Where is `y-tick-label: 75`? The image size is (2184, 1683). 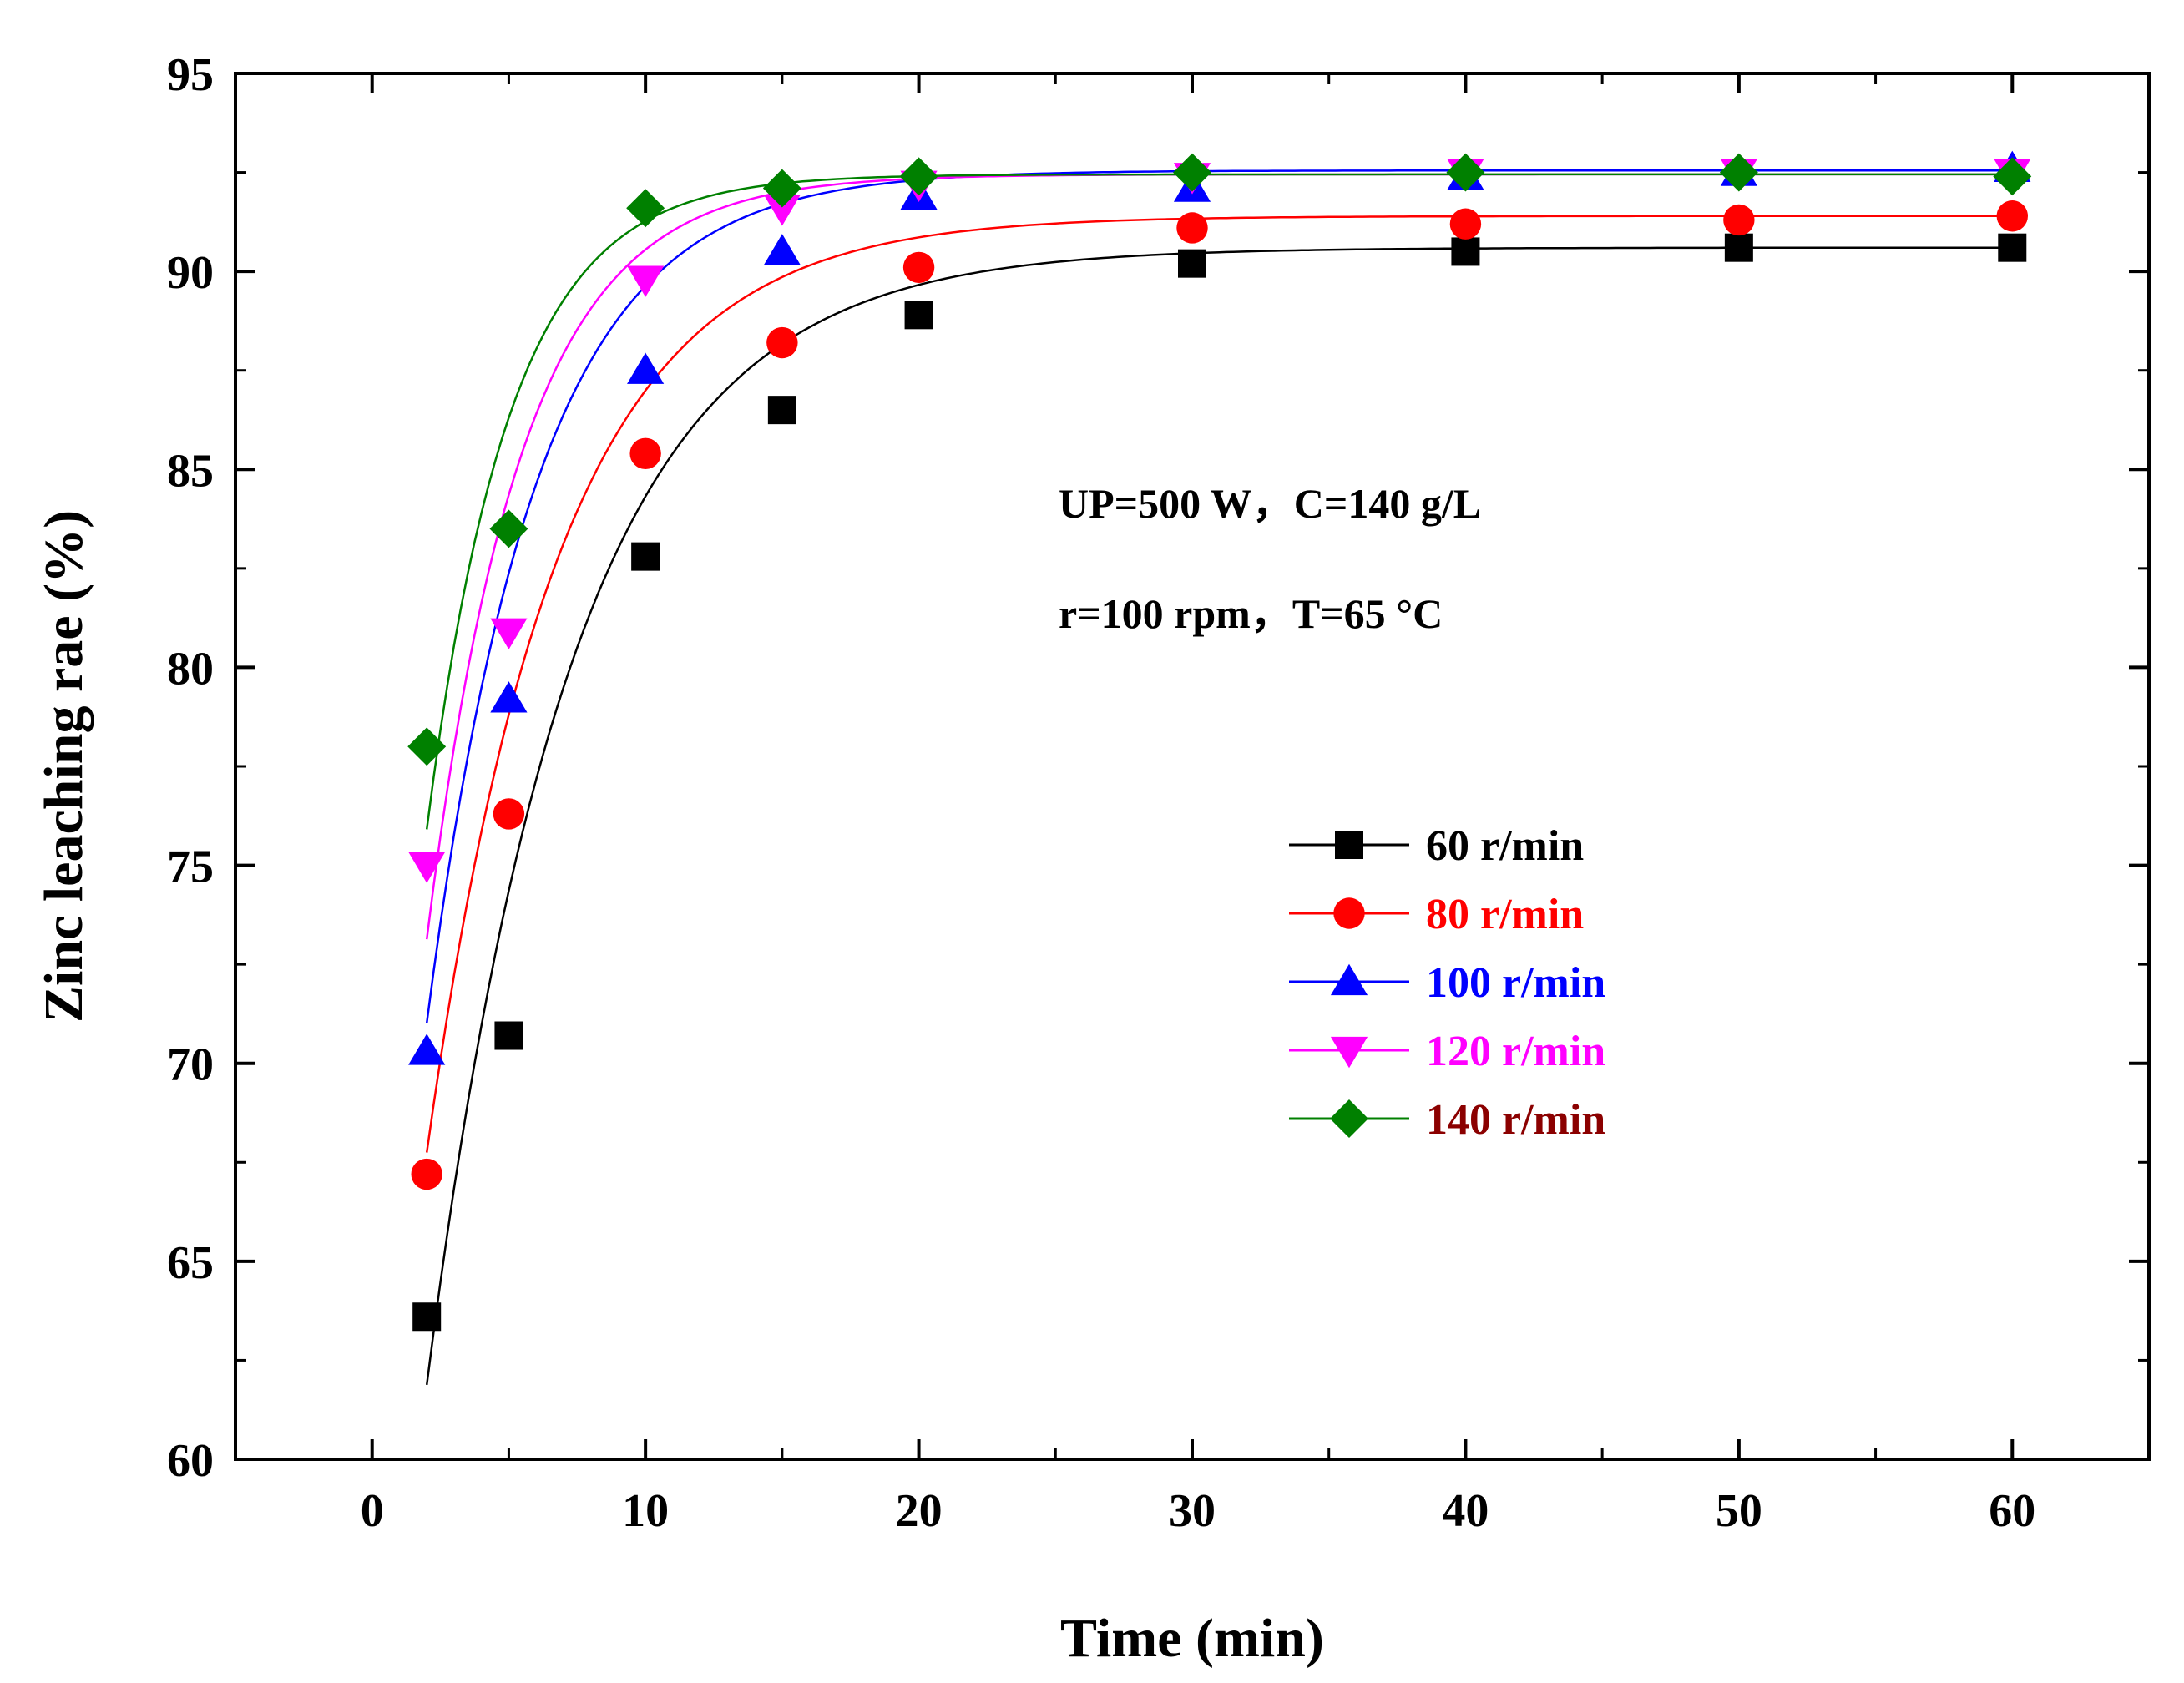 y-tick-label: 75 is located at coordinates (190, 867).